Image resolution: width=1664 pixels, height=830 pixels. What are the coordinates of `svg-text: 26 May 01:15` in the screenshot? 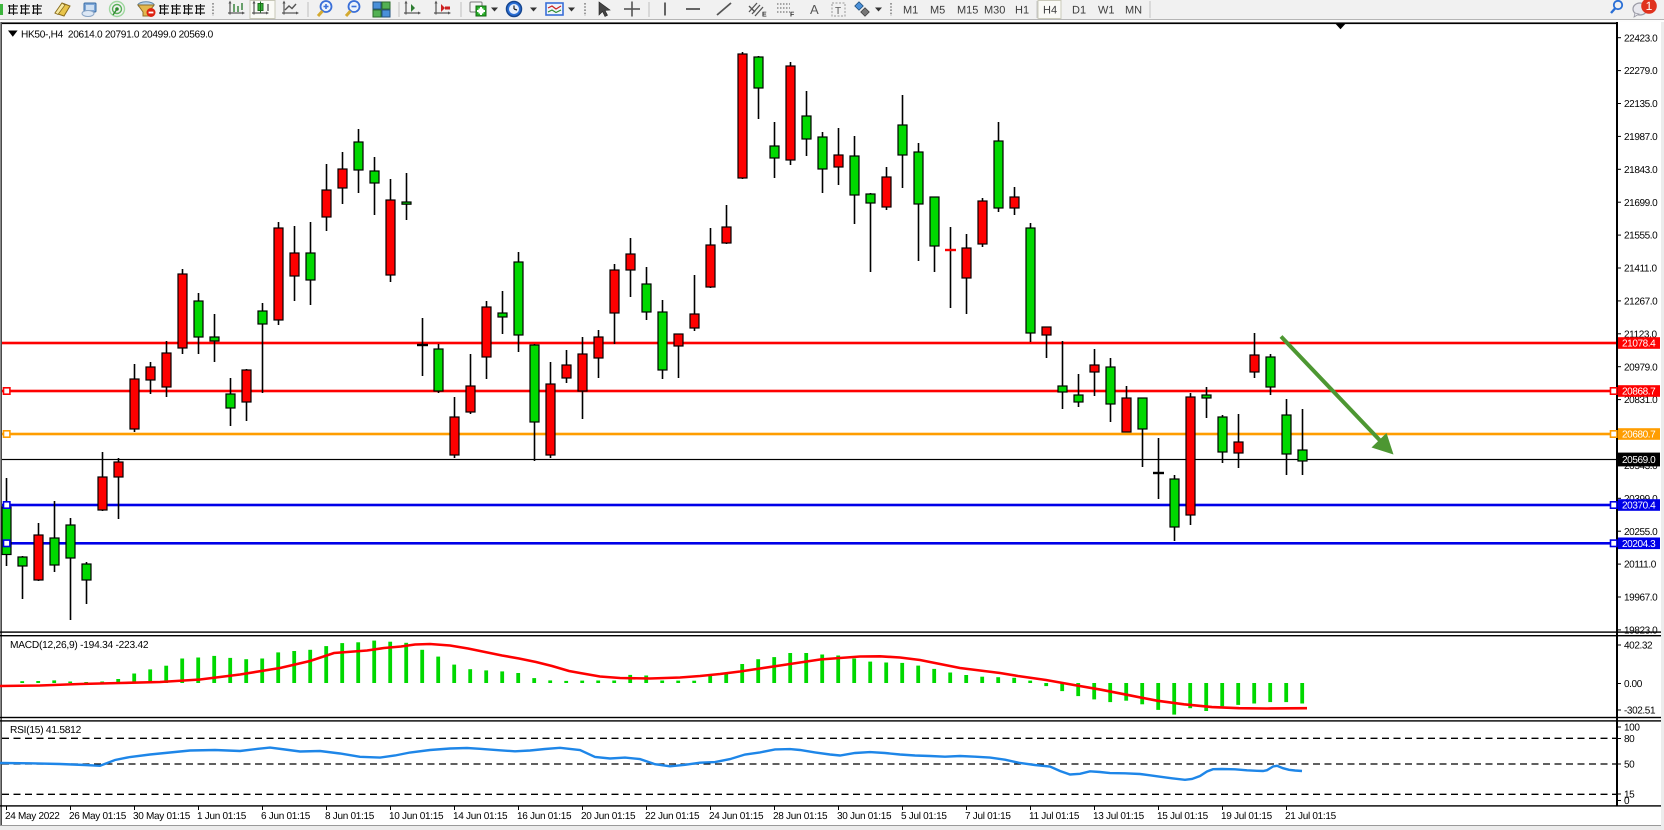 It's located at (98, 816).